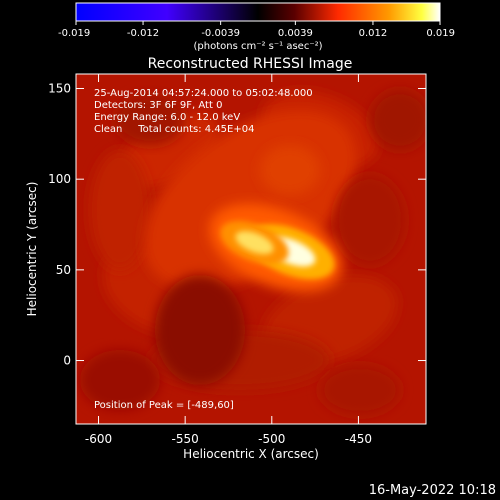 The image size is (500, 500). Describe the element at coordinates (67, 361) in the screenshot. I see `y-tick-label: 0` at that location.